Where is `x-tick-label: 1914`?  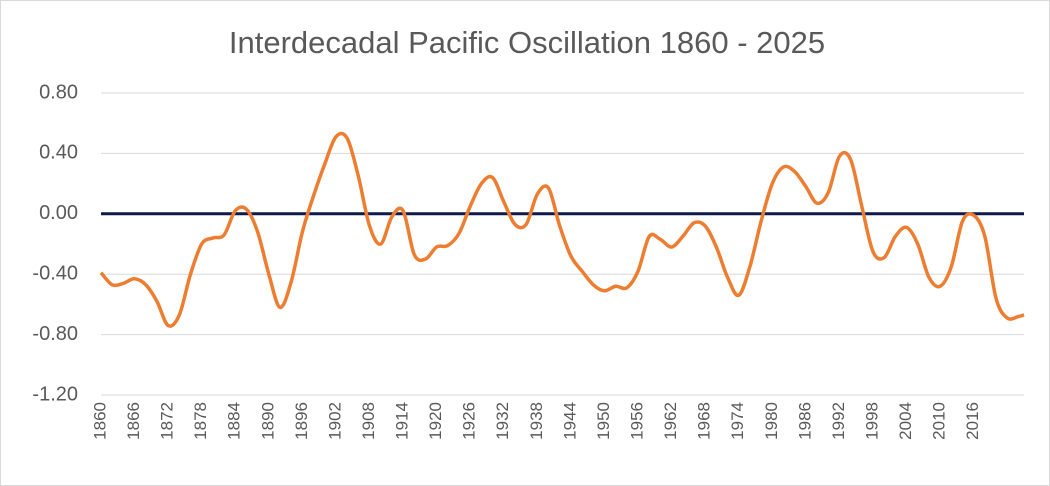
x-tick-label: 1914 is located at coordinates (402, 421).